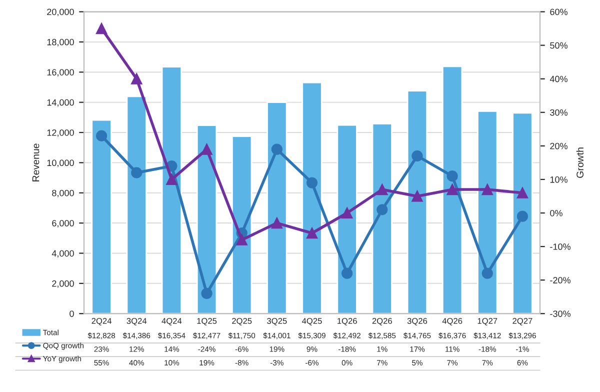 This screenshot has width=600, height=392. Describe the element at coordinates (580, 163) in the screenshot. I see `y2-axis-title: Growth` at that location.